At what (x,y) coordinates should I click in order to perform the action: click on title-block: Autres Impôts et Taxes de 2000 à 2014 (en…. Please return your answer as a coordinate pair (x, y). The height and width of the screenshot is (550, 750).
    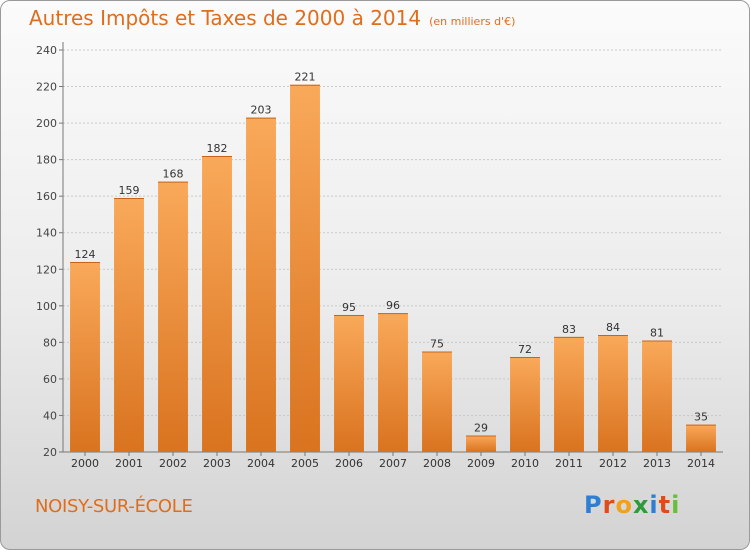
    Looking at the image, I should click on (272, 18).